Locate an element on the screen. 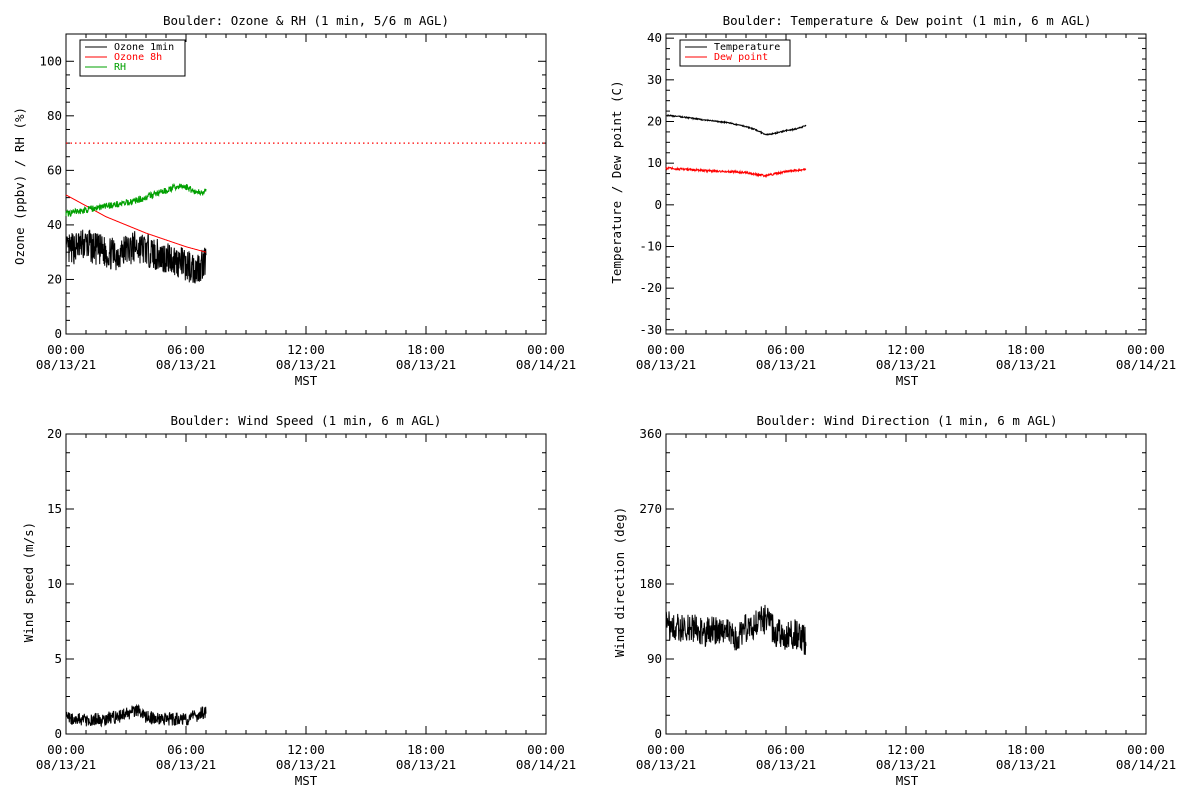  legend-entry: Dew point is located at coordinates (741, 57).